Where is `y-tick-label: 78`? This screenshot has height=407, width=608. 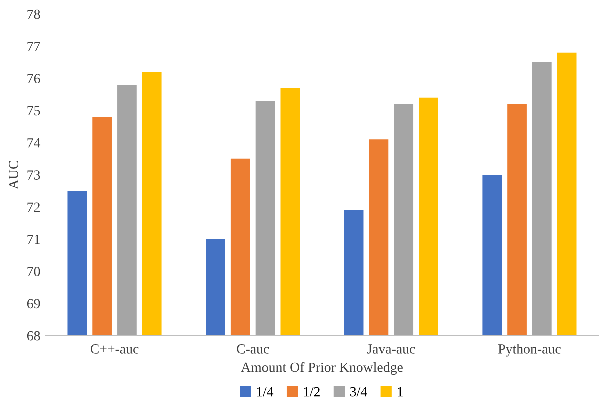 y-tick-label: 78 is located at coordinates (34, 15).